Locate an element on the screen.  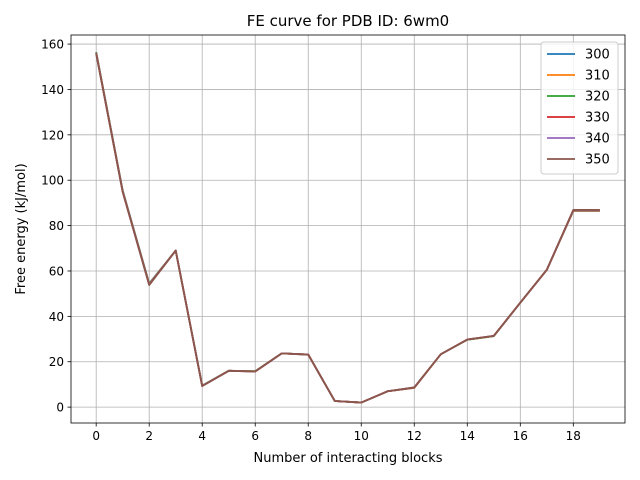
x-tick-label: 18 is located at coordinates (573, 436).